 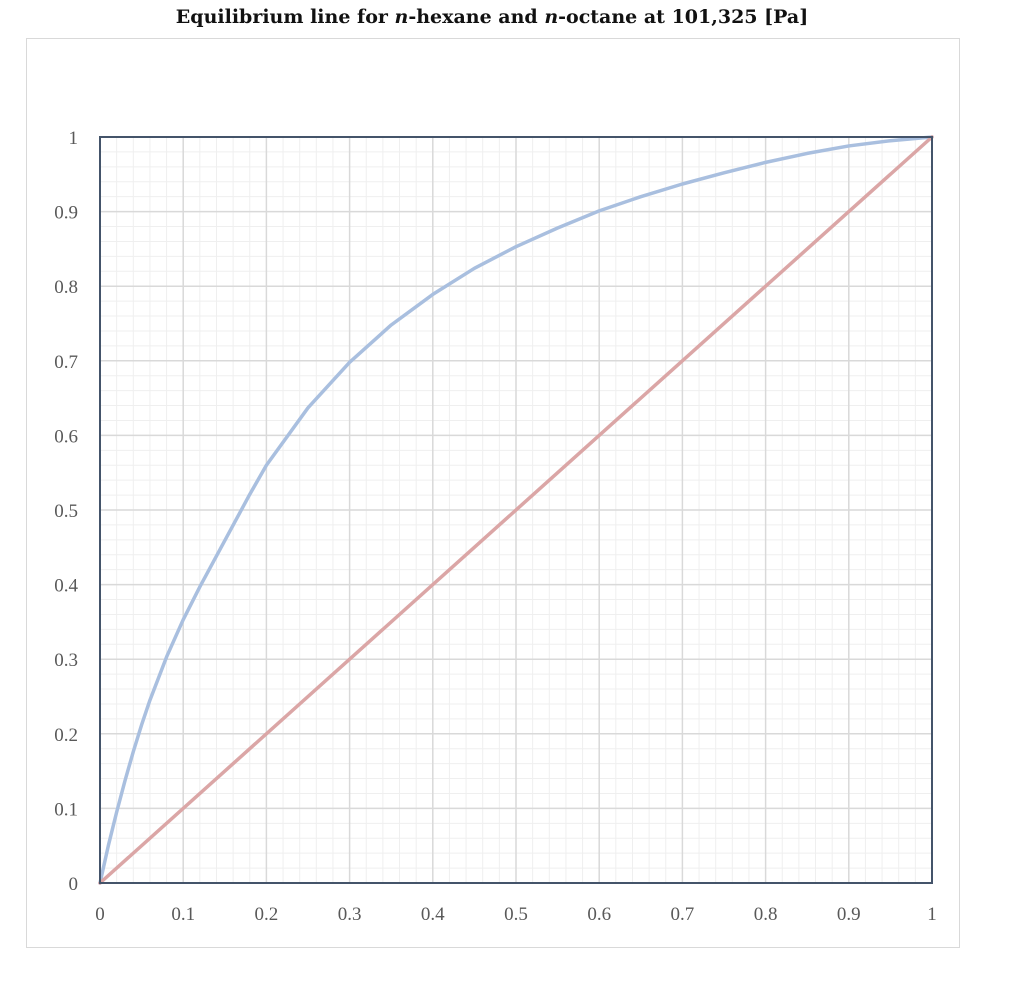 What do you see at coordinates (66, 809) in the screenshot?
I see `y-tick-label: 0.1` at bounding box center [66, 809].